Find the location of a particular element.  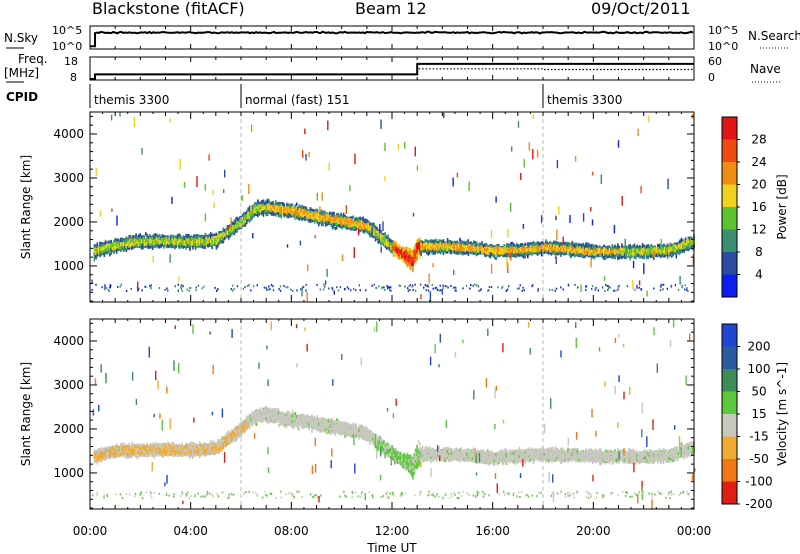

nave-series-line is located at coordinates (394, 71).